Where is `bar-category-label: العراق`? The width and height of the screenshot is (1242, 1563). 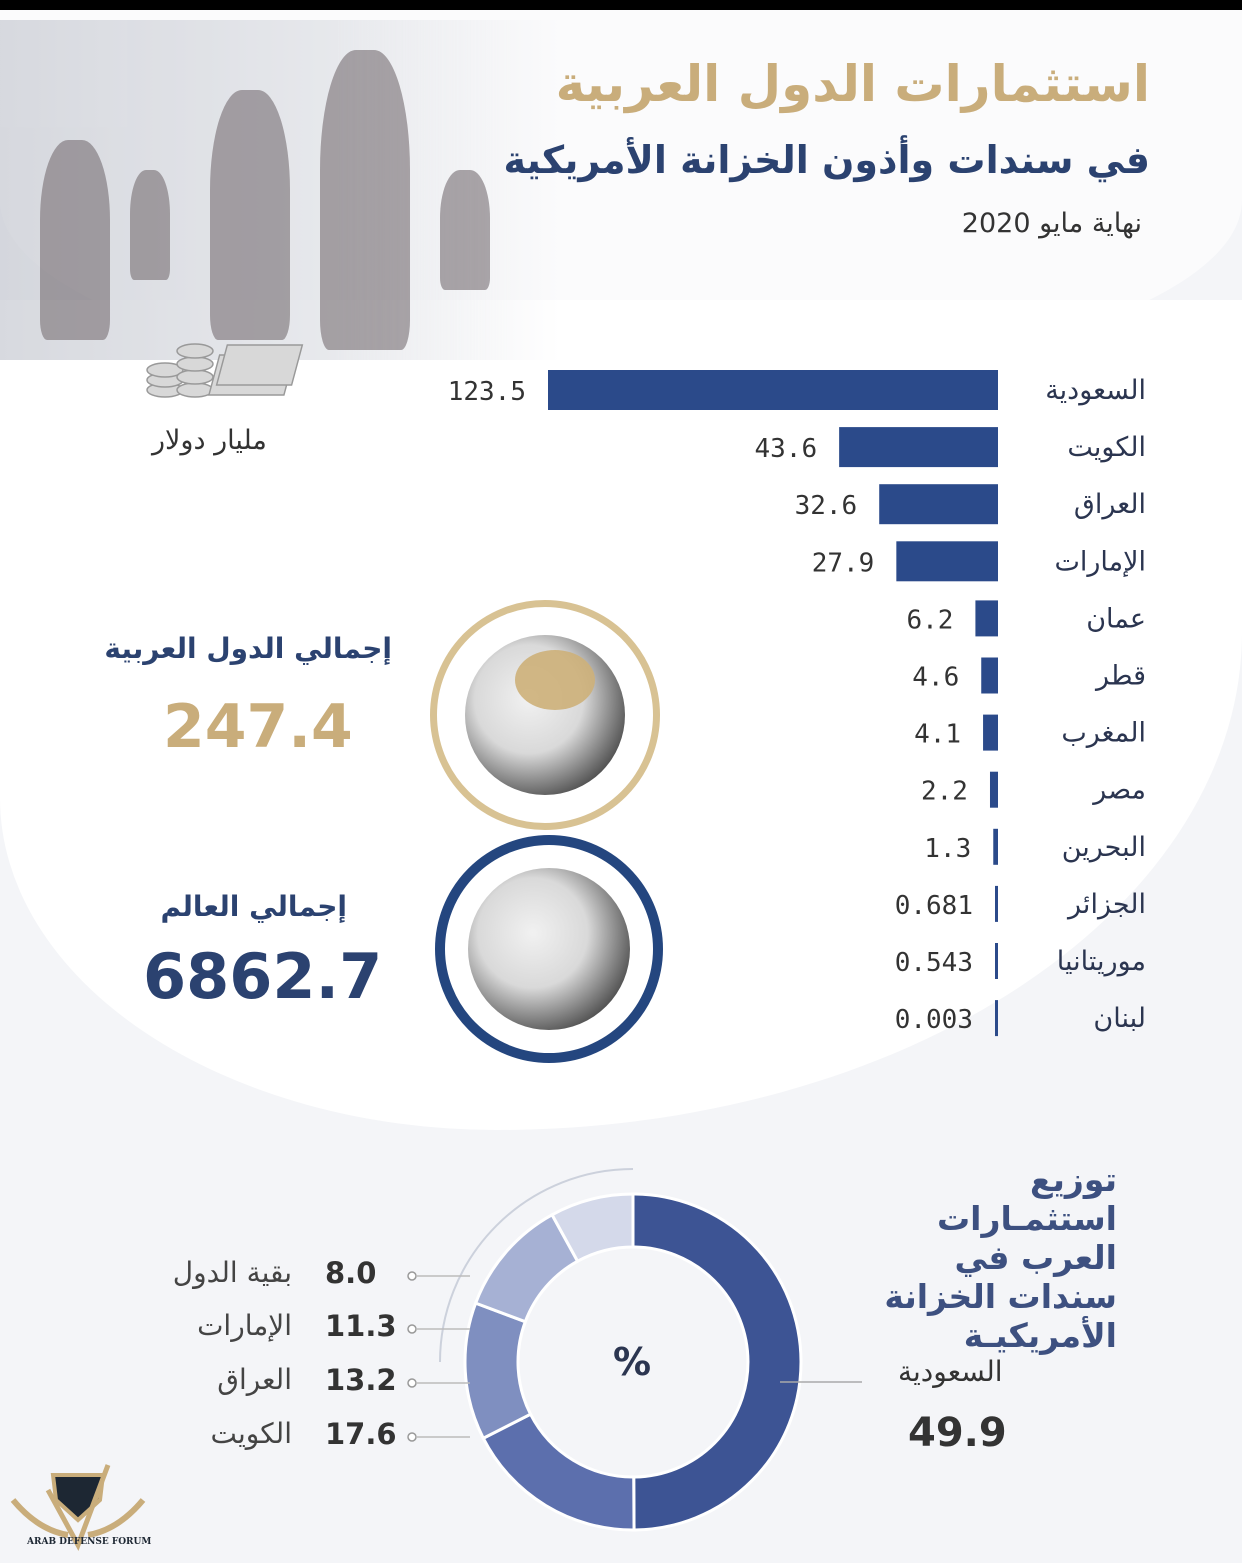
bar-category-label: العراق is located at coordinates (1110, 504).